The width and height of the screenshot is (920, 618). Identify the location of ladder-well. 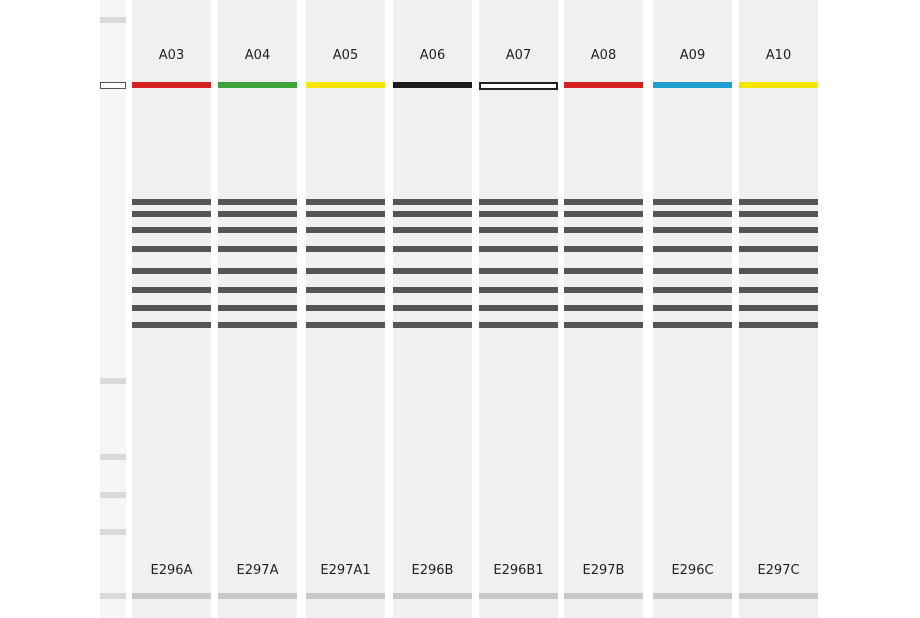
(113, 85).